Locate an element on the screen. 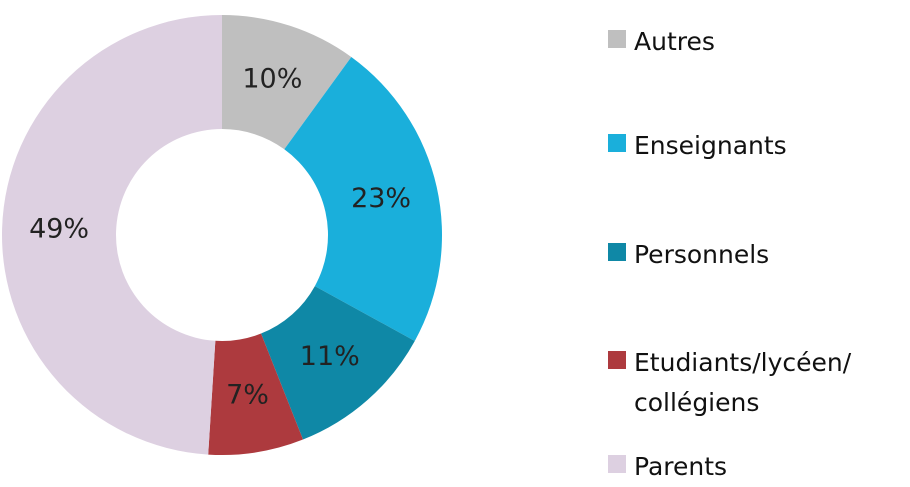  data-label: 23% is located at coordinates (381, 198).